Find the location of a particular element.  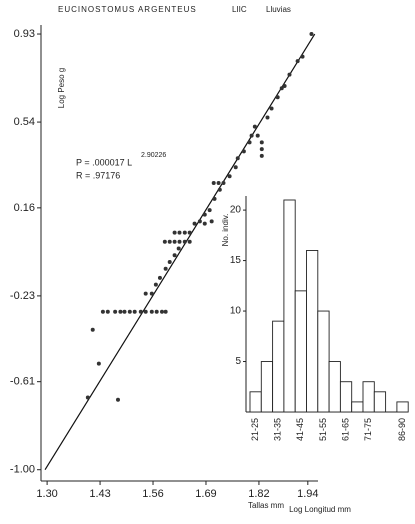

x-tick-label: 1.43 is located at coordinates (99, 494).